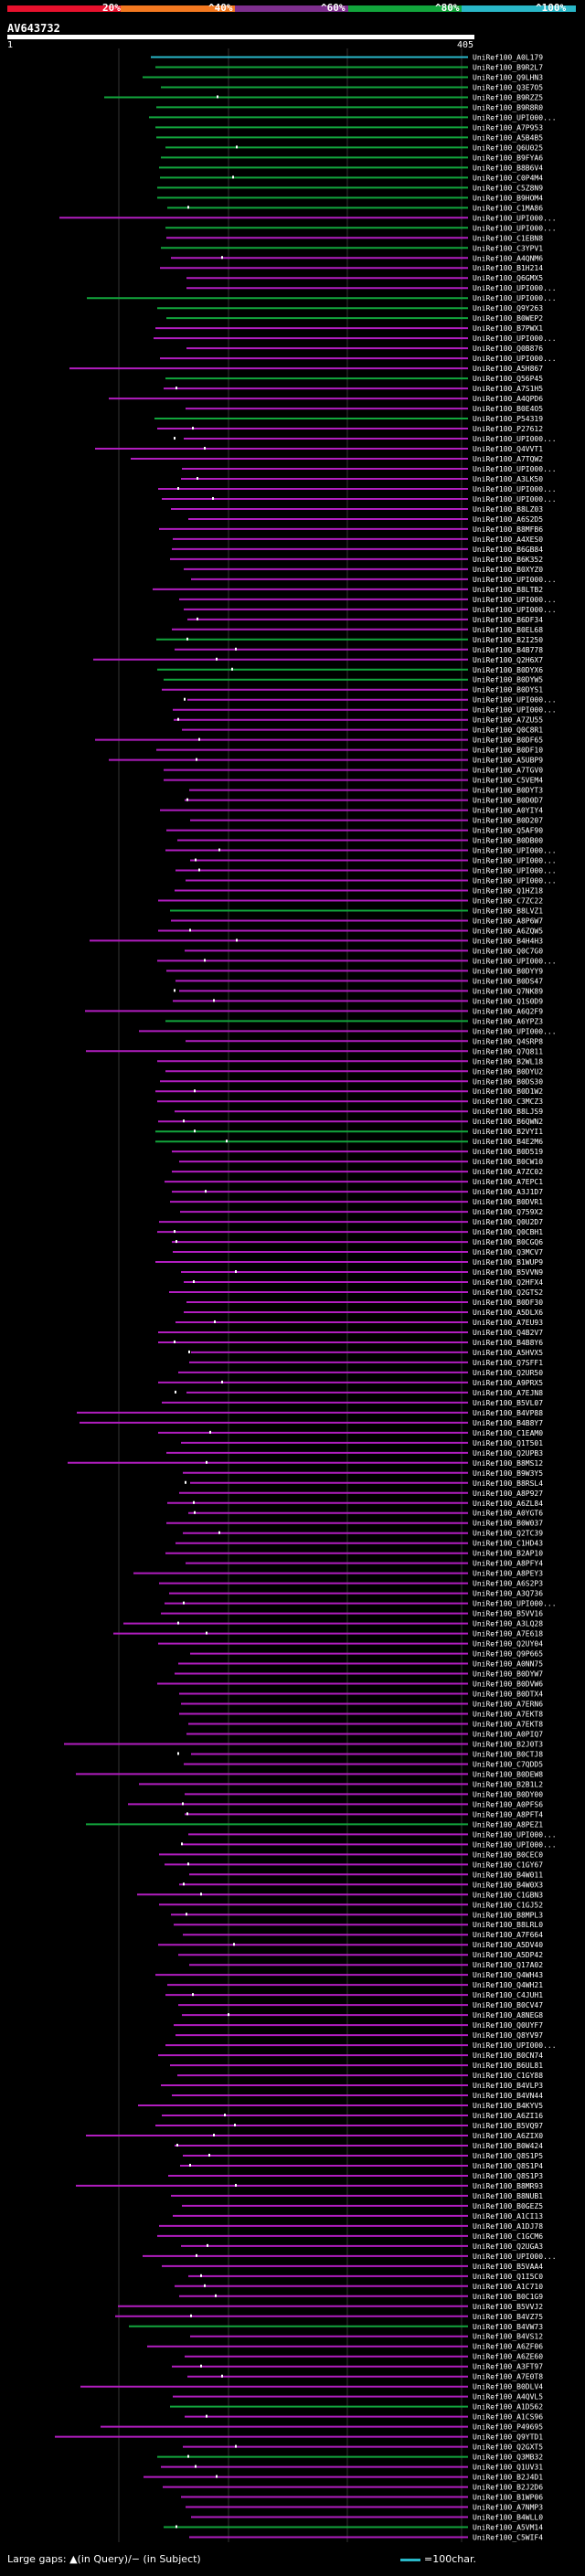 This screenshot has height=2576, width=585. I want to click on hit-label: UniRef100_B4VS12, so click(508, 2337).